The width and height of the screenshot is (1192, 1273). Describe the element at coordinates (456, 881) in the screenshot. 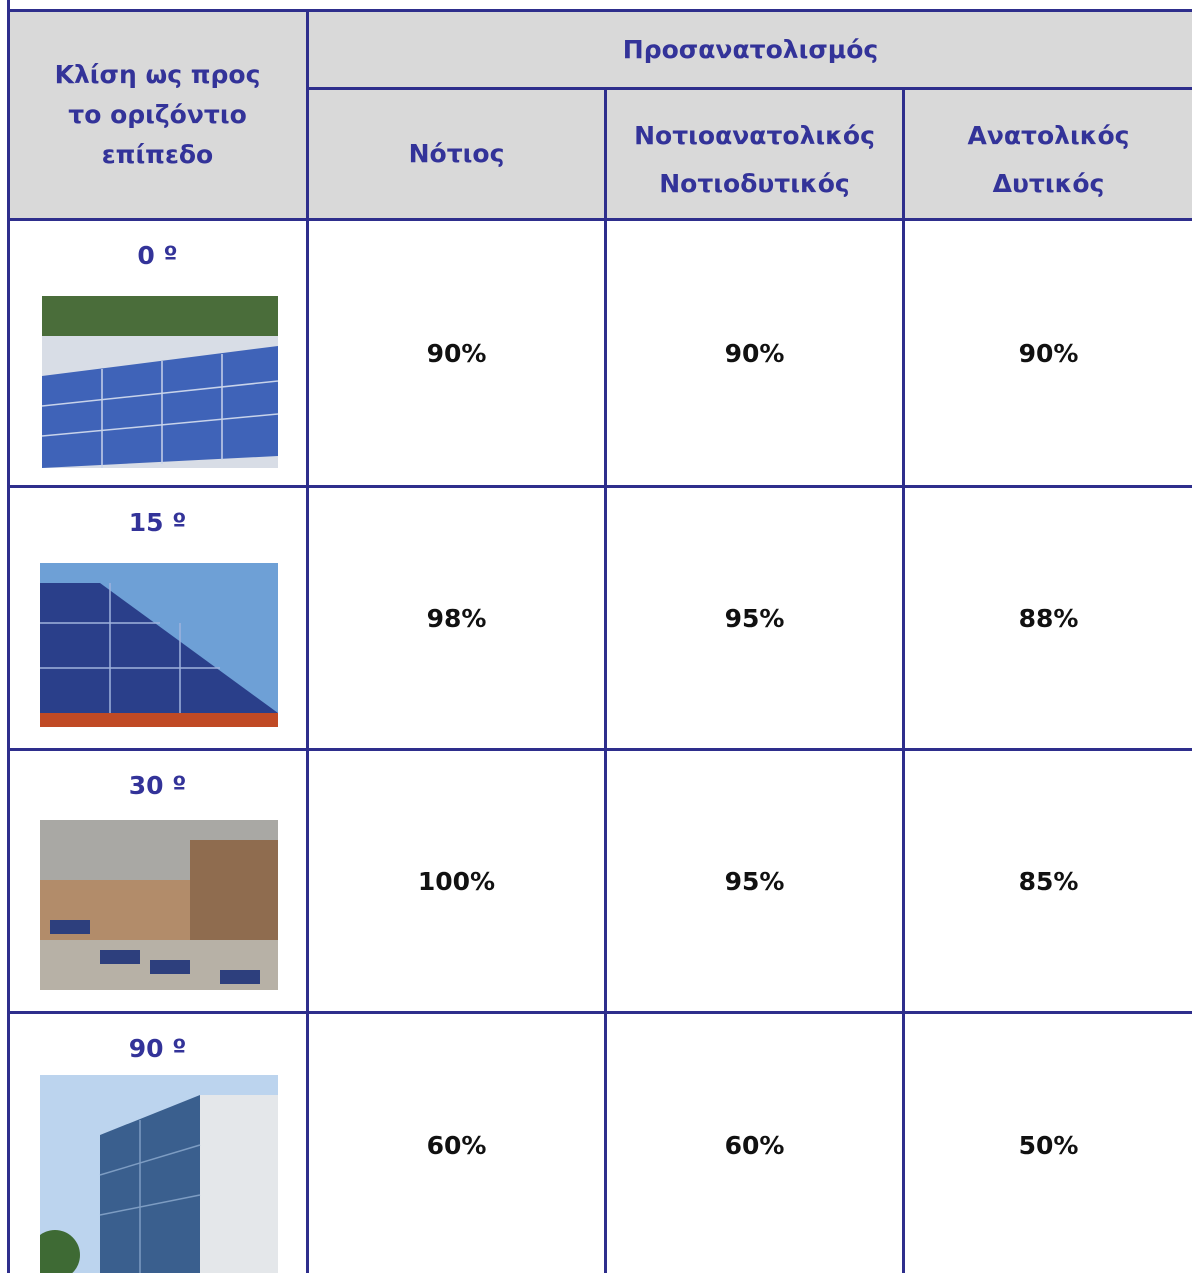

I see `value-cell: 100%` at that location.